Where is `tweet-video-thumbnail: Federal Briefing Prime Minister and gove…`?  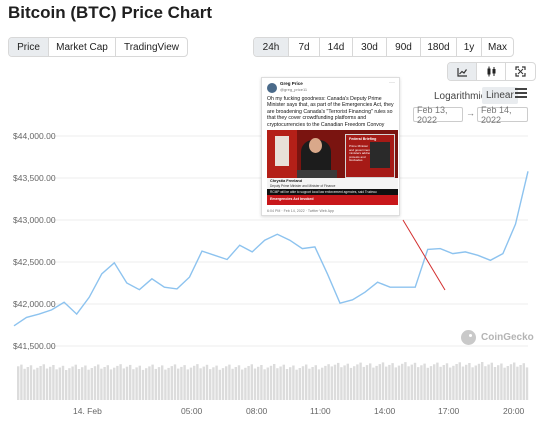 tweet-video-thumbnail: Federal Briefing Prime Minister and gove… is located at coordinates (332, 167).